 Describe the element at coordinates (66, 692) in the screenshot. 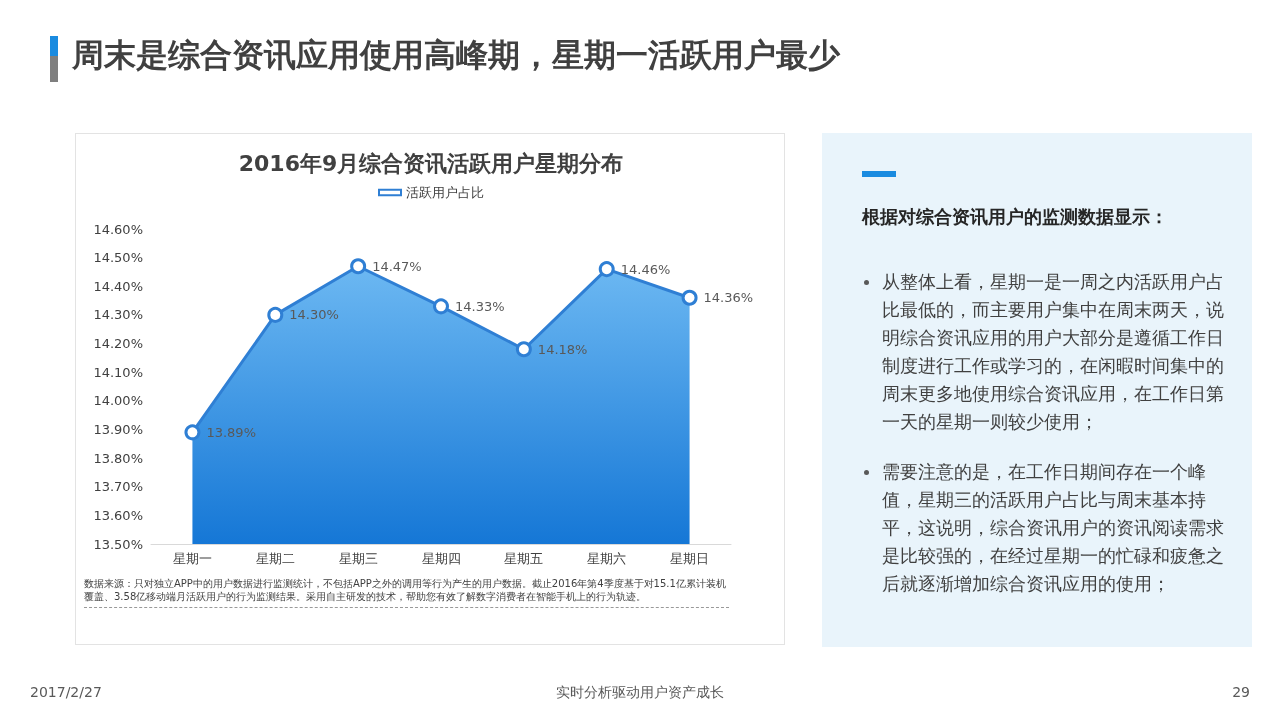

I see `text: 2017/2/27` at that location.